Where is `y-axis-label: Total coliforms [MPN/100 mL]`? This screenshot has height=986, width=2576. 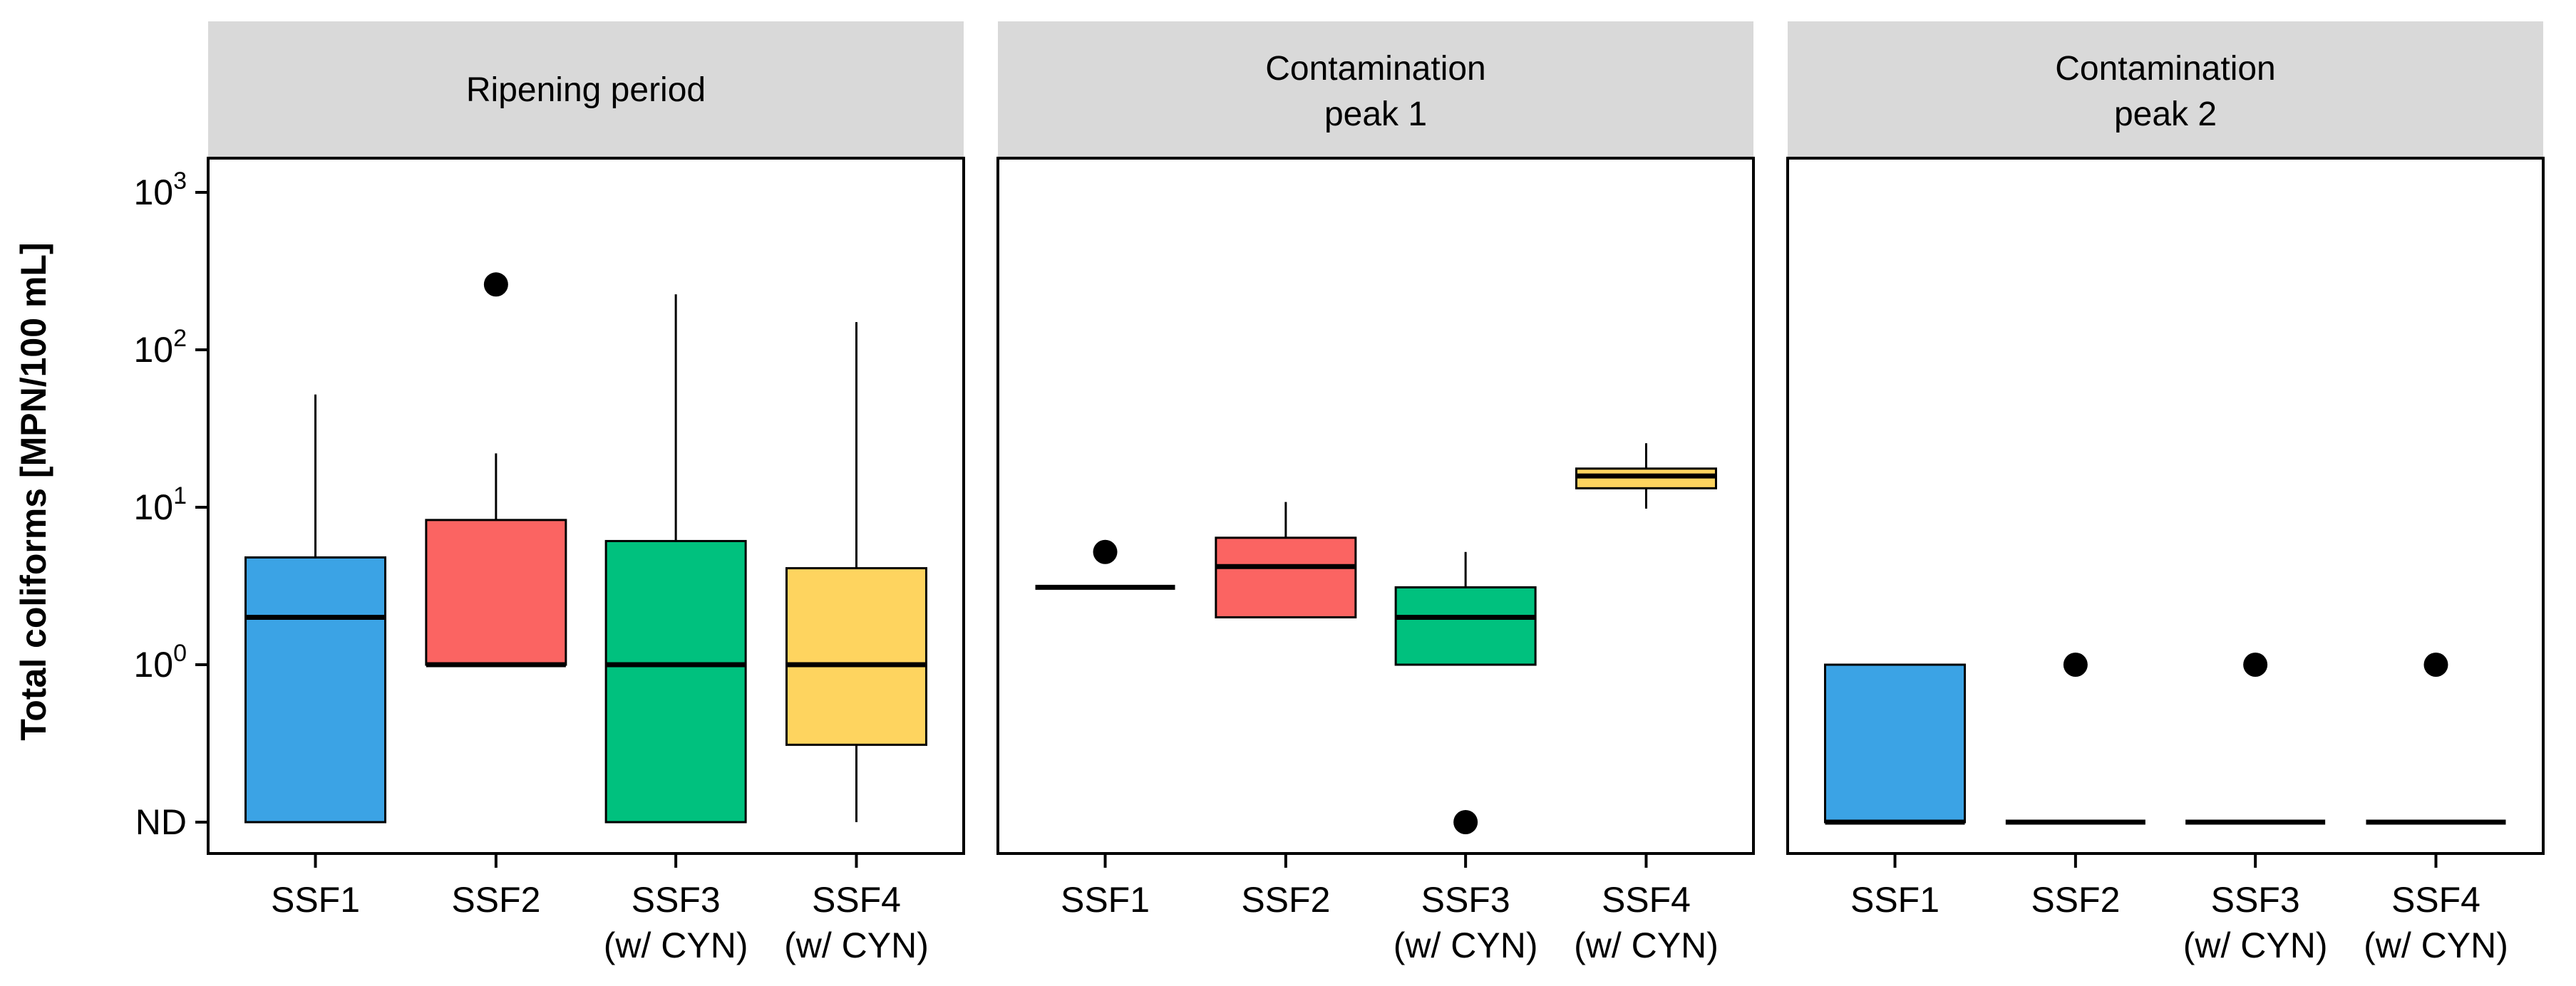 y-axis-label: Total coliforms [MPN/100 mL] is located at coordinates (33, 491).